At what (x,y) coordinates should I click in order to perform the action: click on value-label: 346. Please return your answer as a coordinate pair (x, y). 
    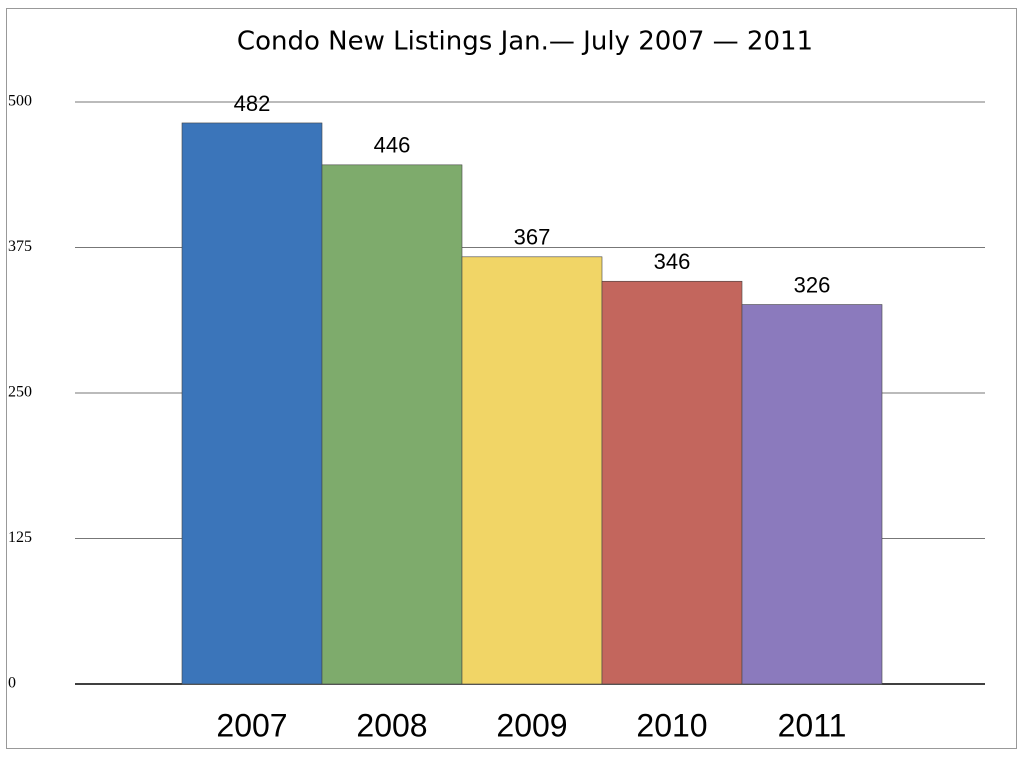
    Looking at the image, I should click on (672, 261).